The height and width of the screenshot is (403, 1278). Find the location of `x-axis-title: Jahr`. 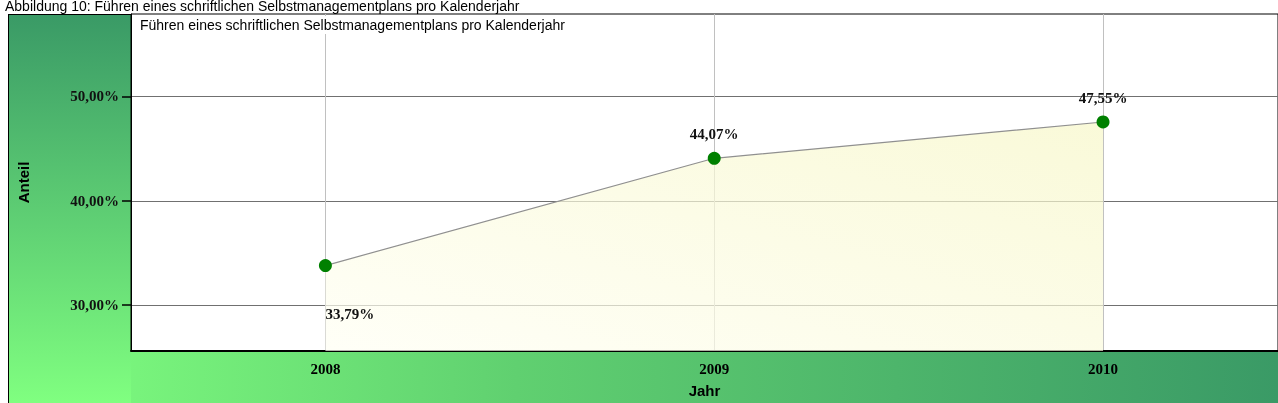

x-axis-title: Jahr is located at coordinates (704, 390).